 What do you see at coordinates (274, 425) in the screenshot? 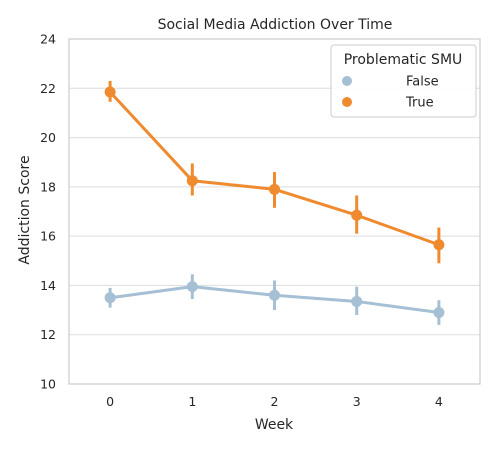
I see `x-axis-label: Week` at bounding box center [274, 425].